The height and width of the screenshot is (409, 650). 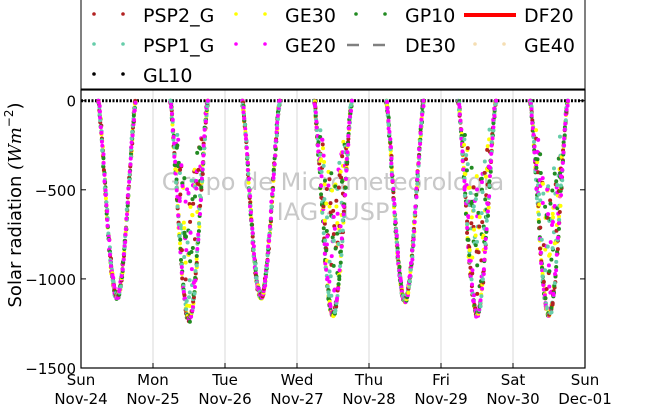 What do you see at coordinates (440, 399) in the screenshot?
I see `x-tick-label-date: Nov-29` at bounding box center [440, 399].